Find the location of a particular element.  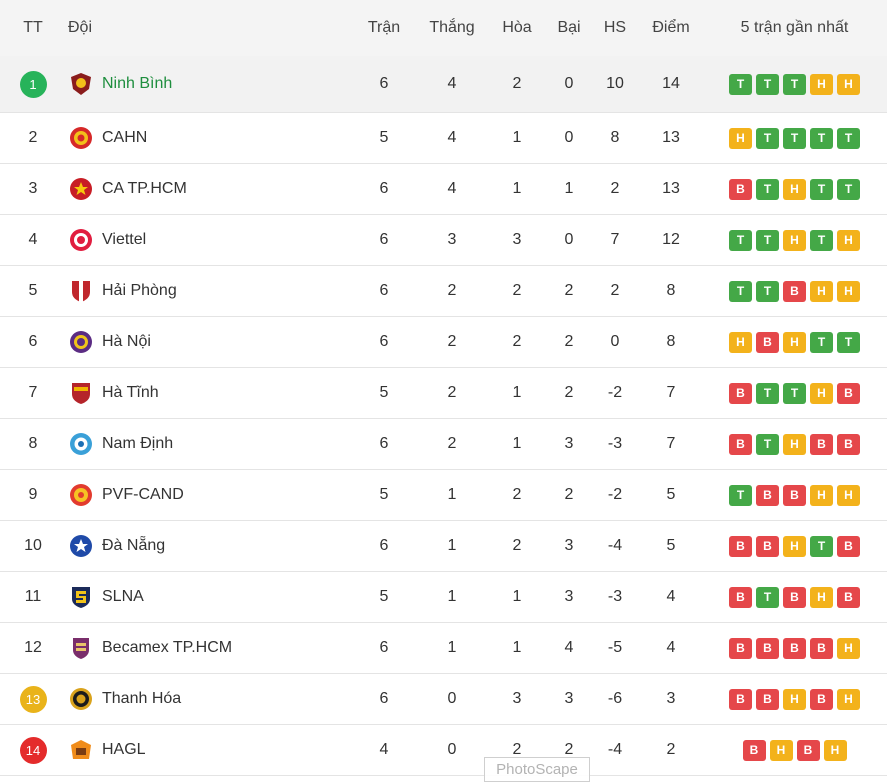

header-won: Thắng is located at coordinates (452, 27).